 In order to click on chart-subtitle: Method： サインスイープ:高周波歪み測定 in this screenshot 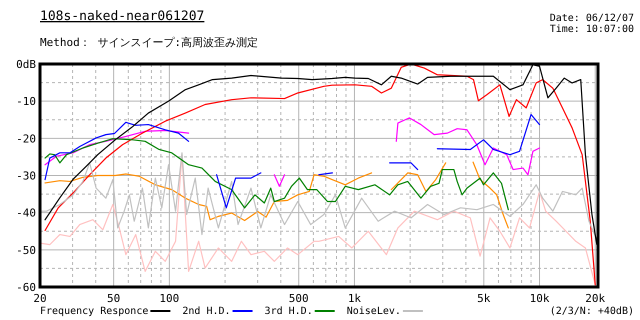, I will do `click(149, 42)`.